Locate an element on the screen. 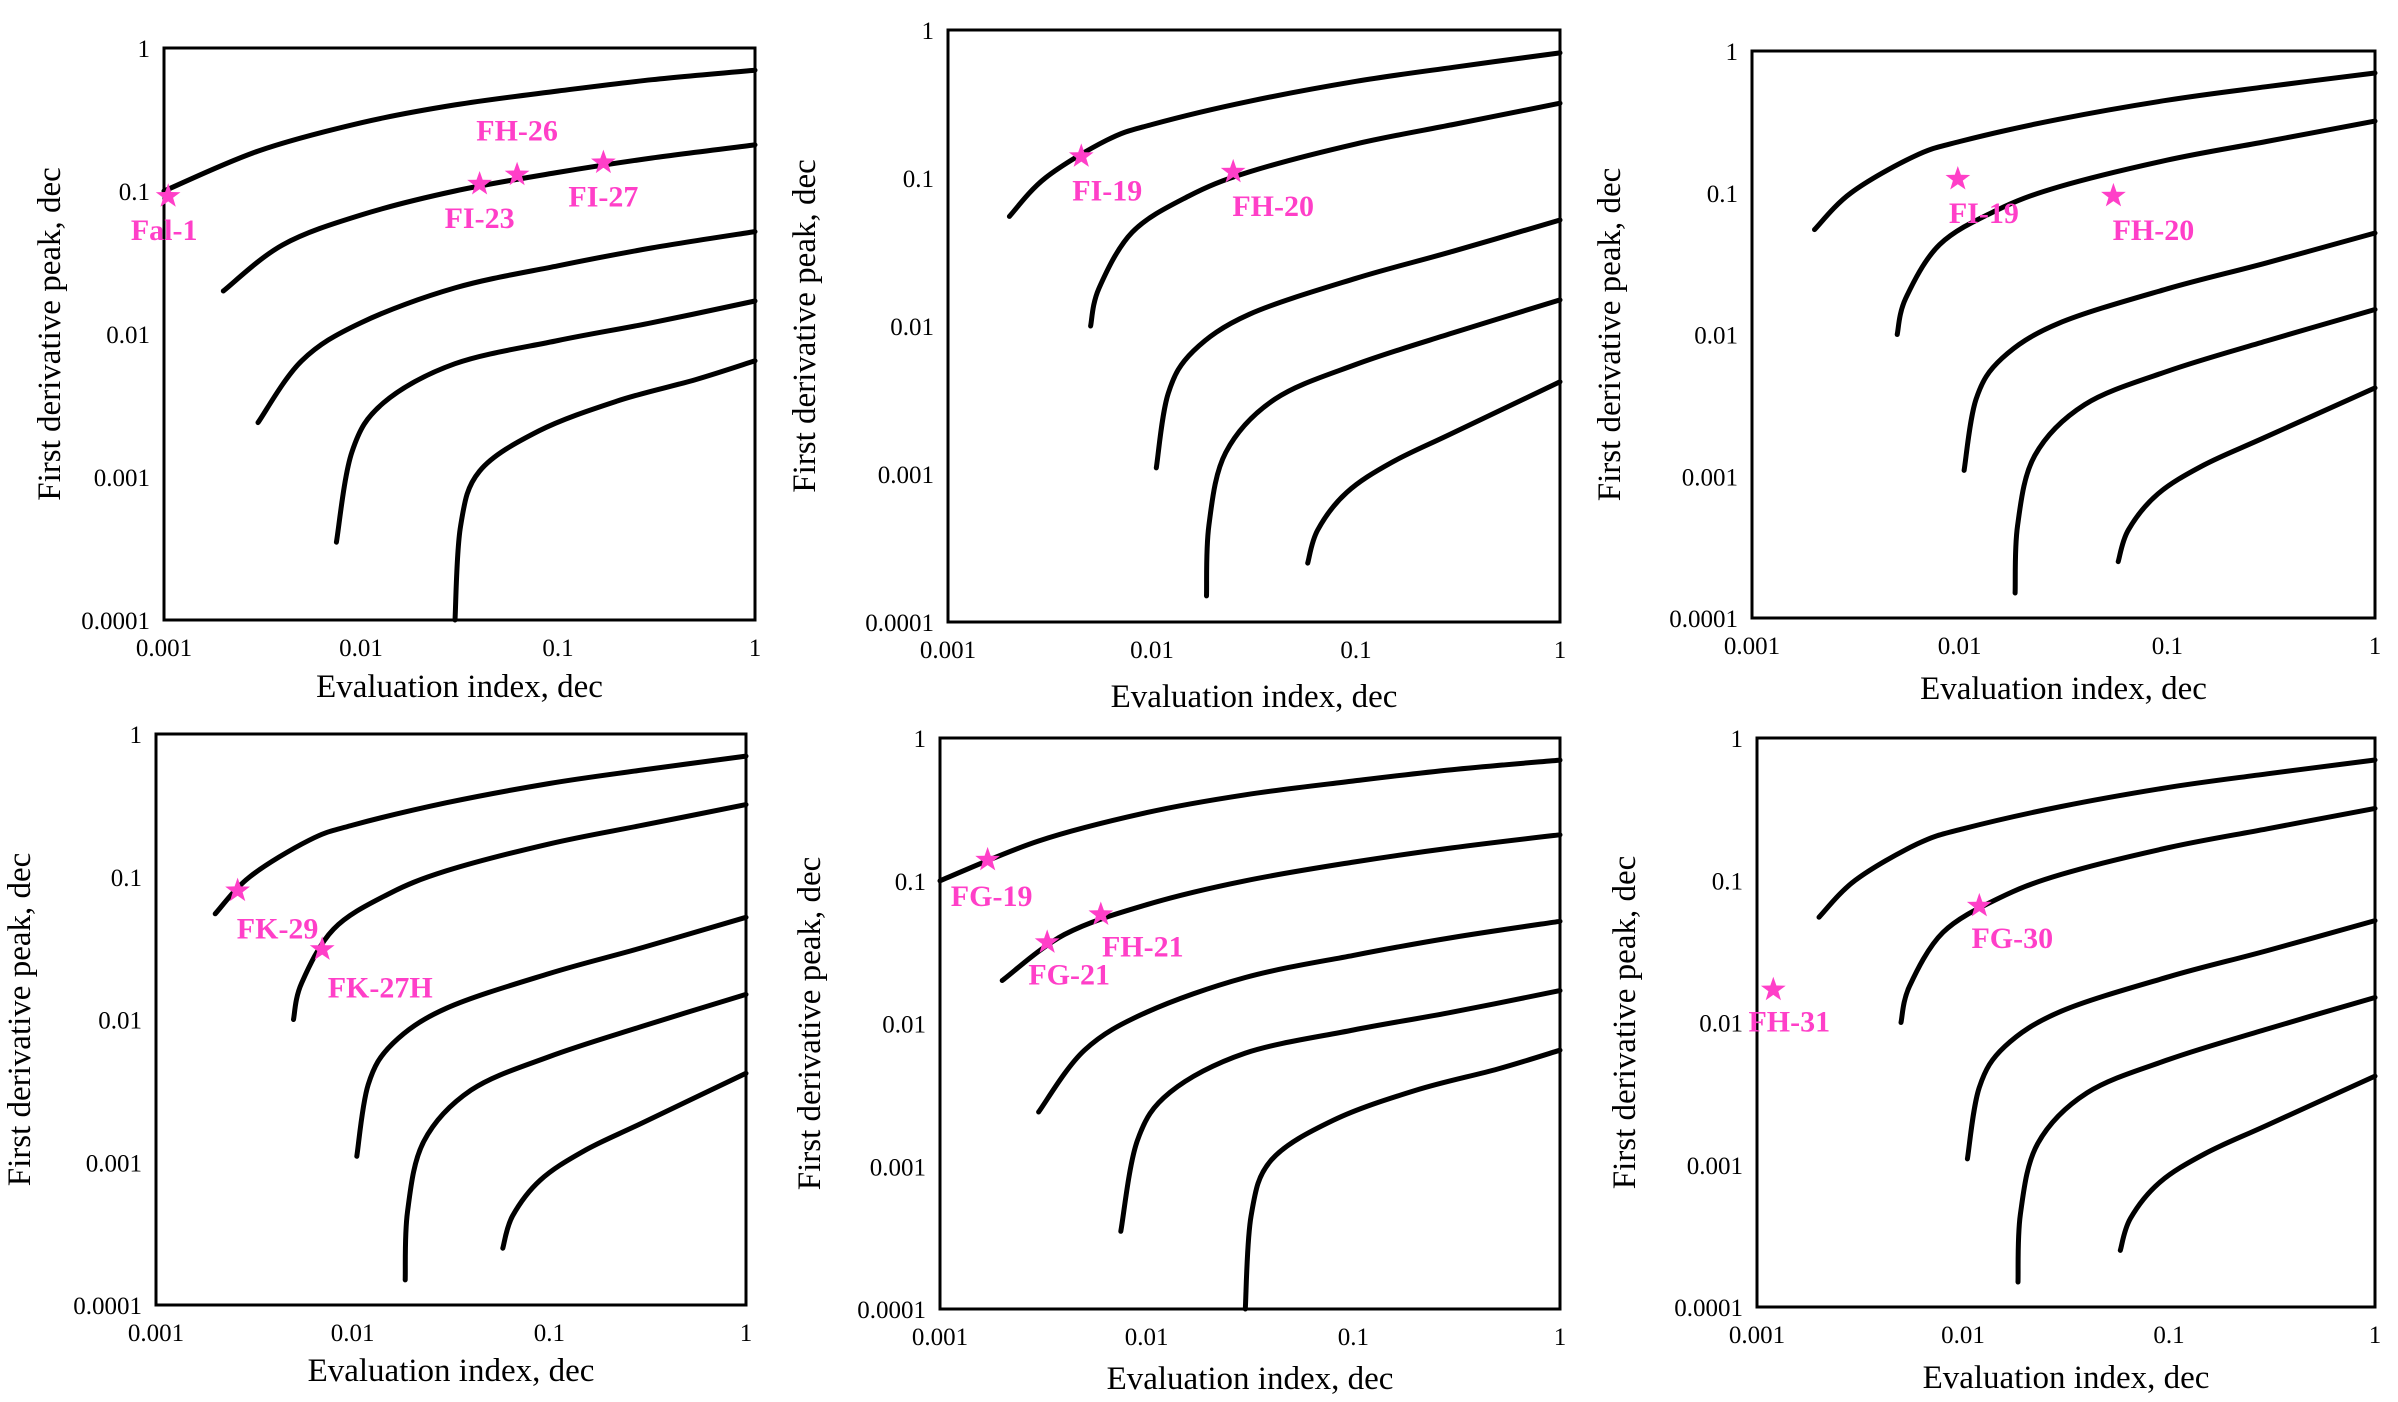 This screenshot has height=1402, width=2398. point-label: FI-27 is located at coordinates (603, 197).